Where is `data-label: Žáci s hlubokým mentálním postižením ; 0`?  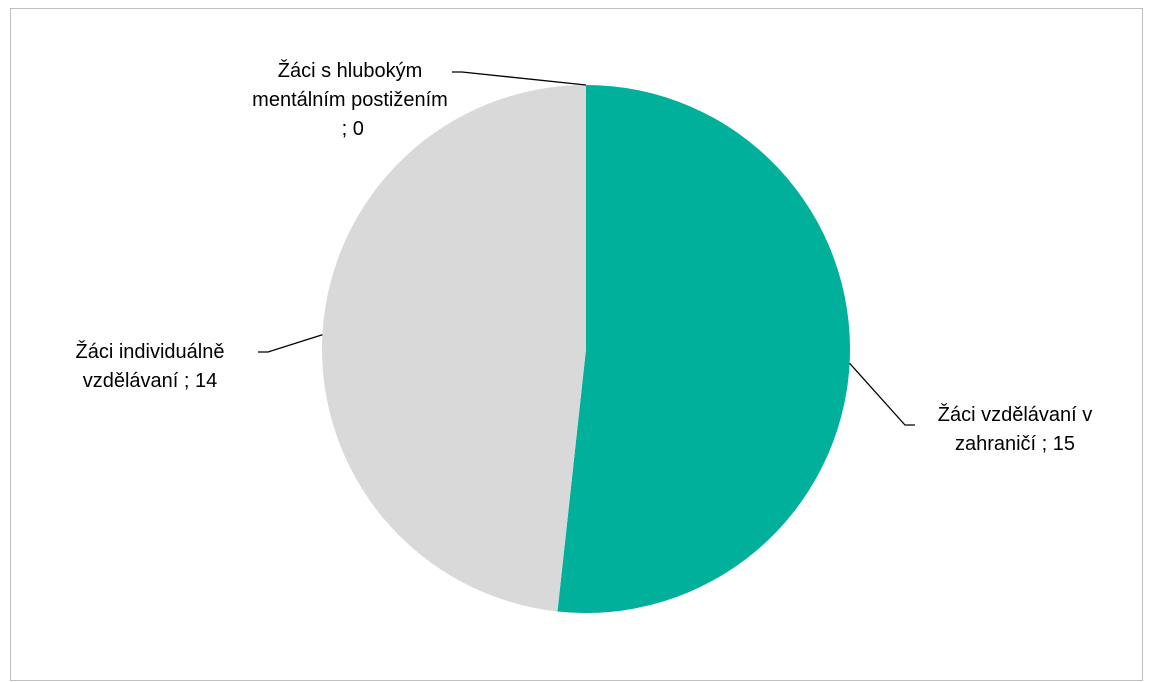 data-label: Žáci s hlubokým mentálním postižením ; 0 is located at coordinates (350, 100).